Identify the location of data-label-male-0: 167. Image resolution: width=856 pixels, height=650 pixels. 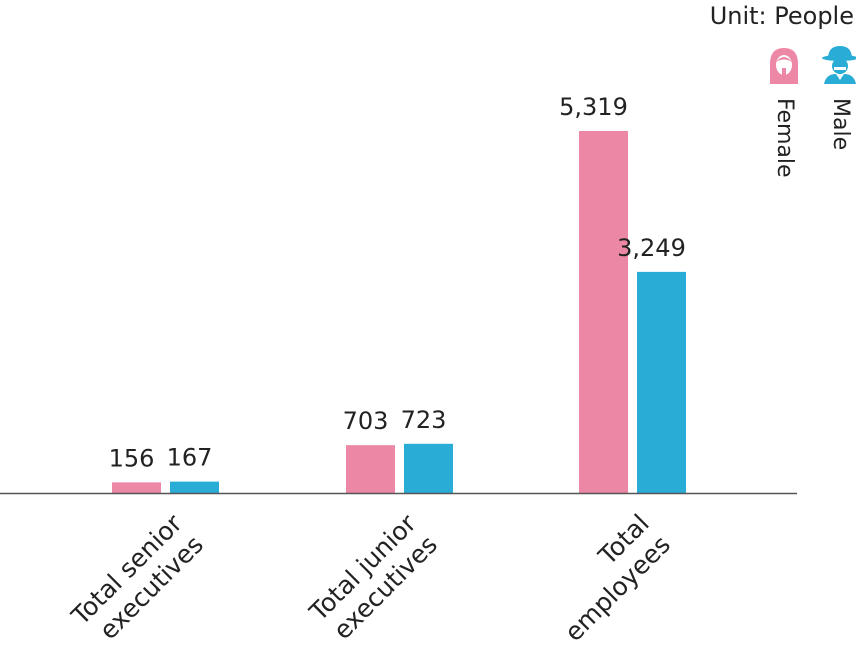
(190, 458).